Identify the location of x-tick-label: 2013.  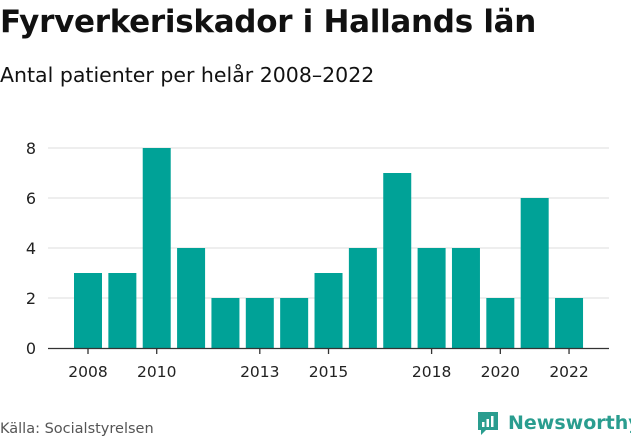
(259, 372).